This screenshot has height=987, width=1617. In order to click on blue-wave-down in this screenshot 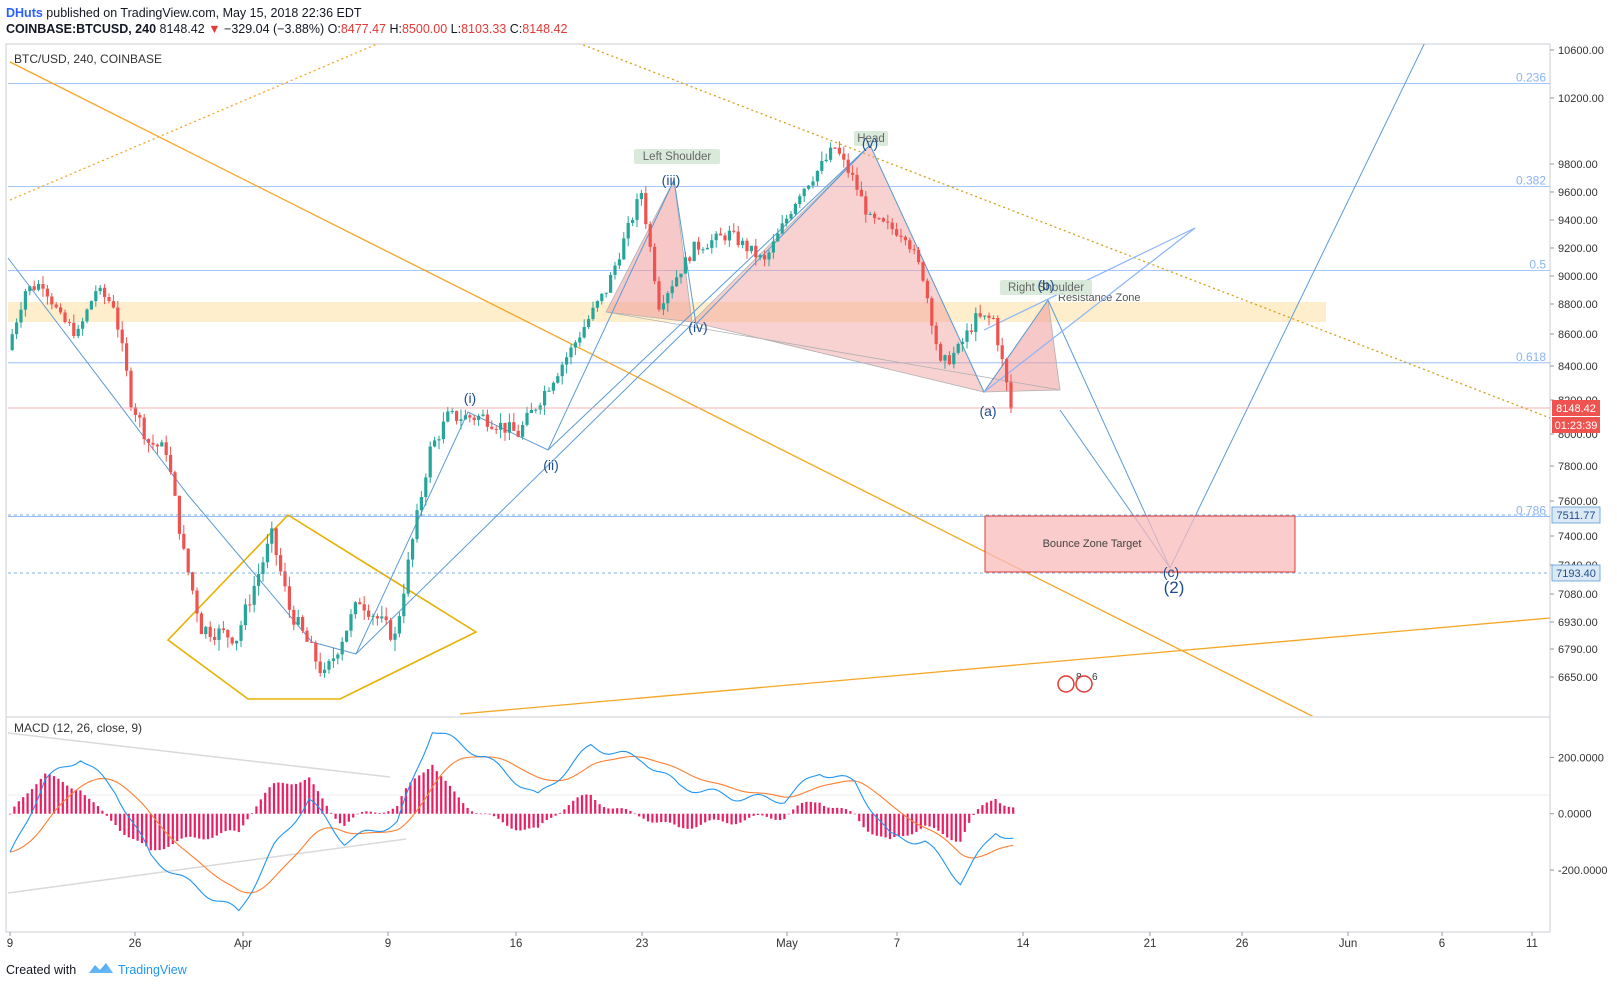, I will do `click(182, 456)`.